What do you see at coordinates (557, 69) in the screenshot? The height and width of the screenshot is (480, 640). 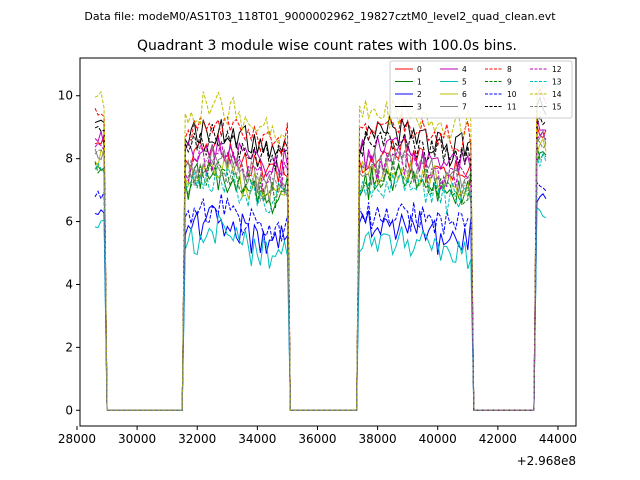 I see `legend-label-12: 12` at bounding box center [557, 69].